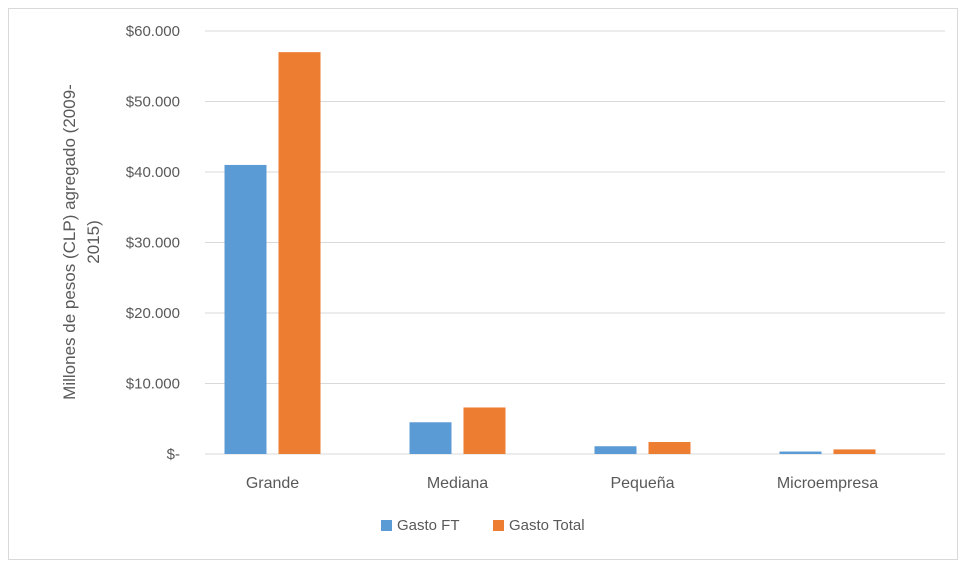 The width and height of the screenshot is (961, 561). What do you see at coordinates (153, 172) in the screenshot?
I see `y-tick-label: $40.000` at bounding box center [153, 172].